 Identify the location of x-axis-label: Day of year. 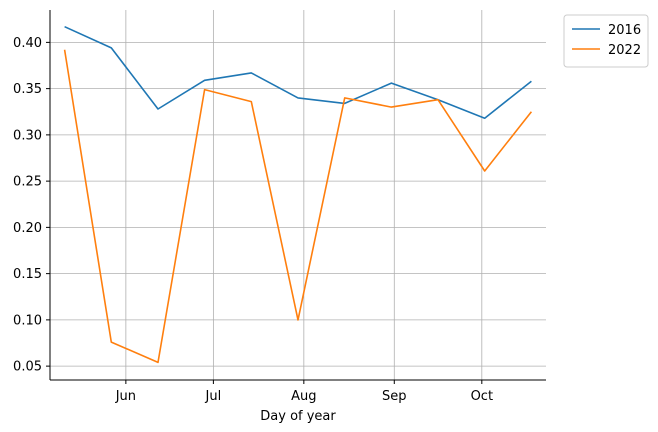
(298, 416).